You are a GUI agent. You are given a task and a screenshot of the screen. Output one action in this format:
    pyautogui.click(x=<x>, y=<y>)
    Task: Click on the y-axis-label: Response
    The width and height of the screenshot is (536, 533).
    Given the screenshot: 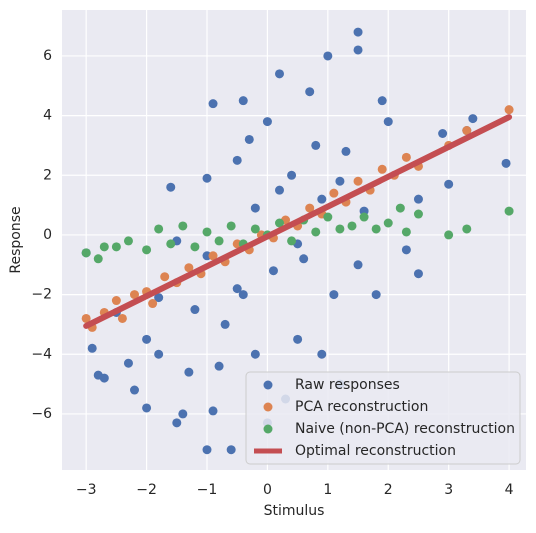 What is the action you would take?
    pyautogui.click(x=16, y=239)
    